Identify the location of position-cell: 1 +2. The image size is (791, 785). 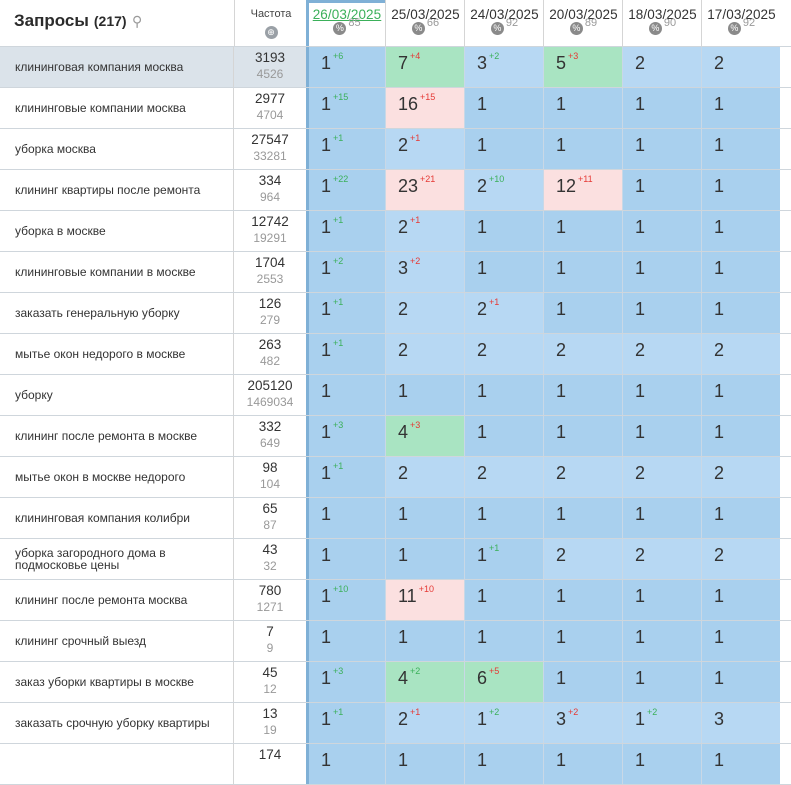
(661, 723).